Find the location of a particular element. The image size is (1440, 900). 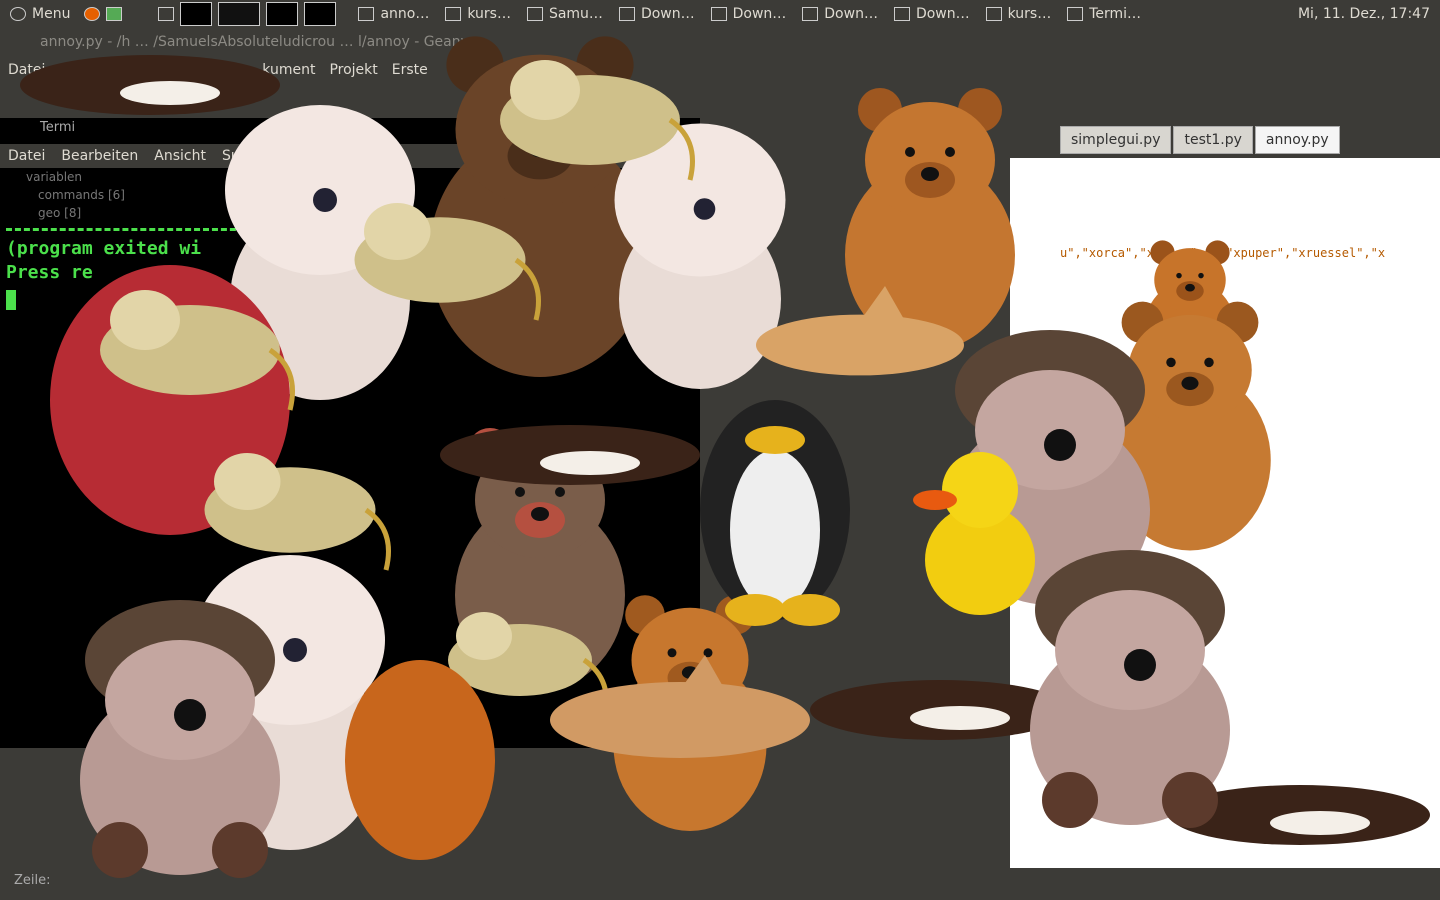

menu-item: Erste is located at coordinates (409, 70).